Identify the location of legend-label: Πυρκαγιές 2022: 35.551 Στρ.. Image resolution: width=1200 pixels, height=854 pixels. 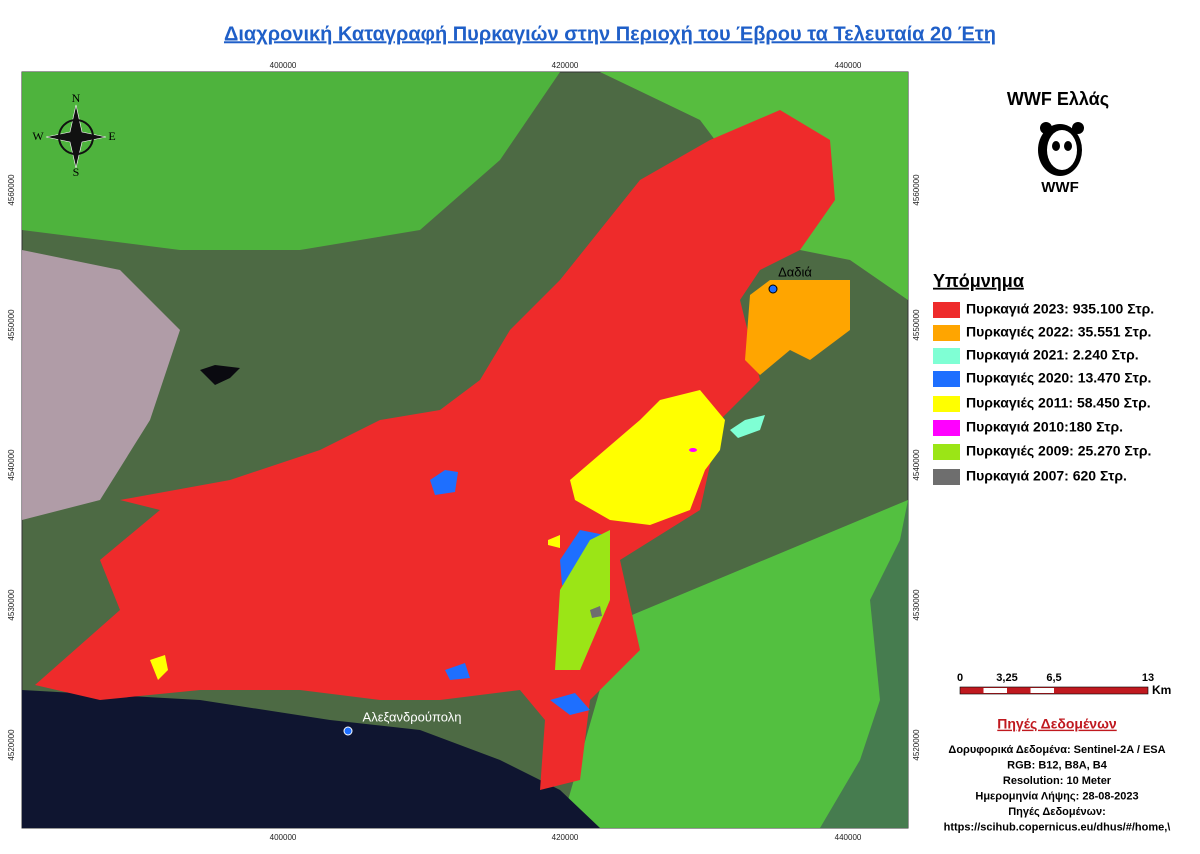
(1058, 332).